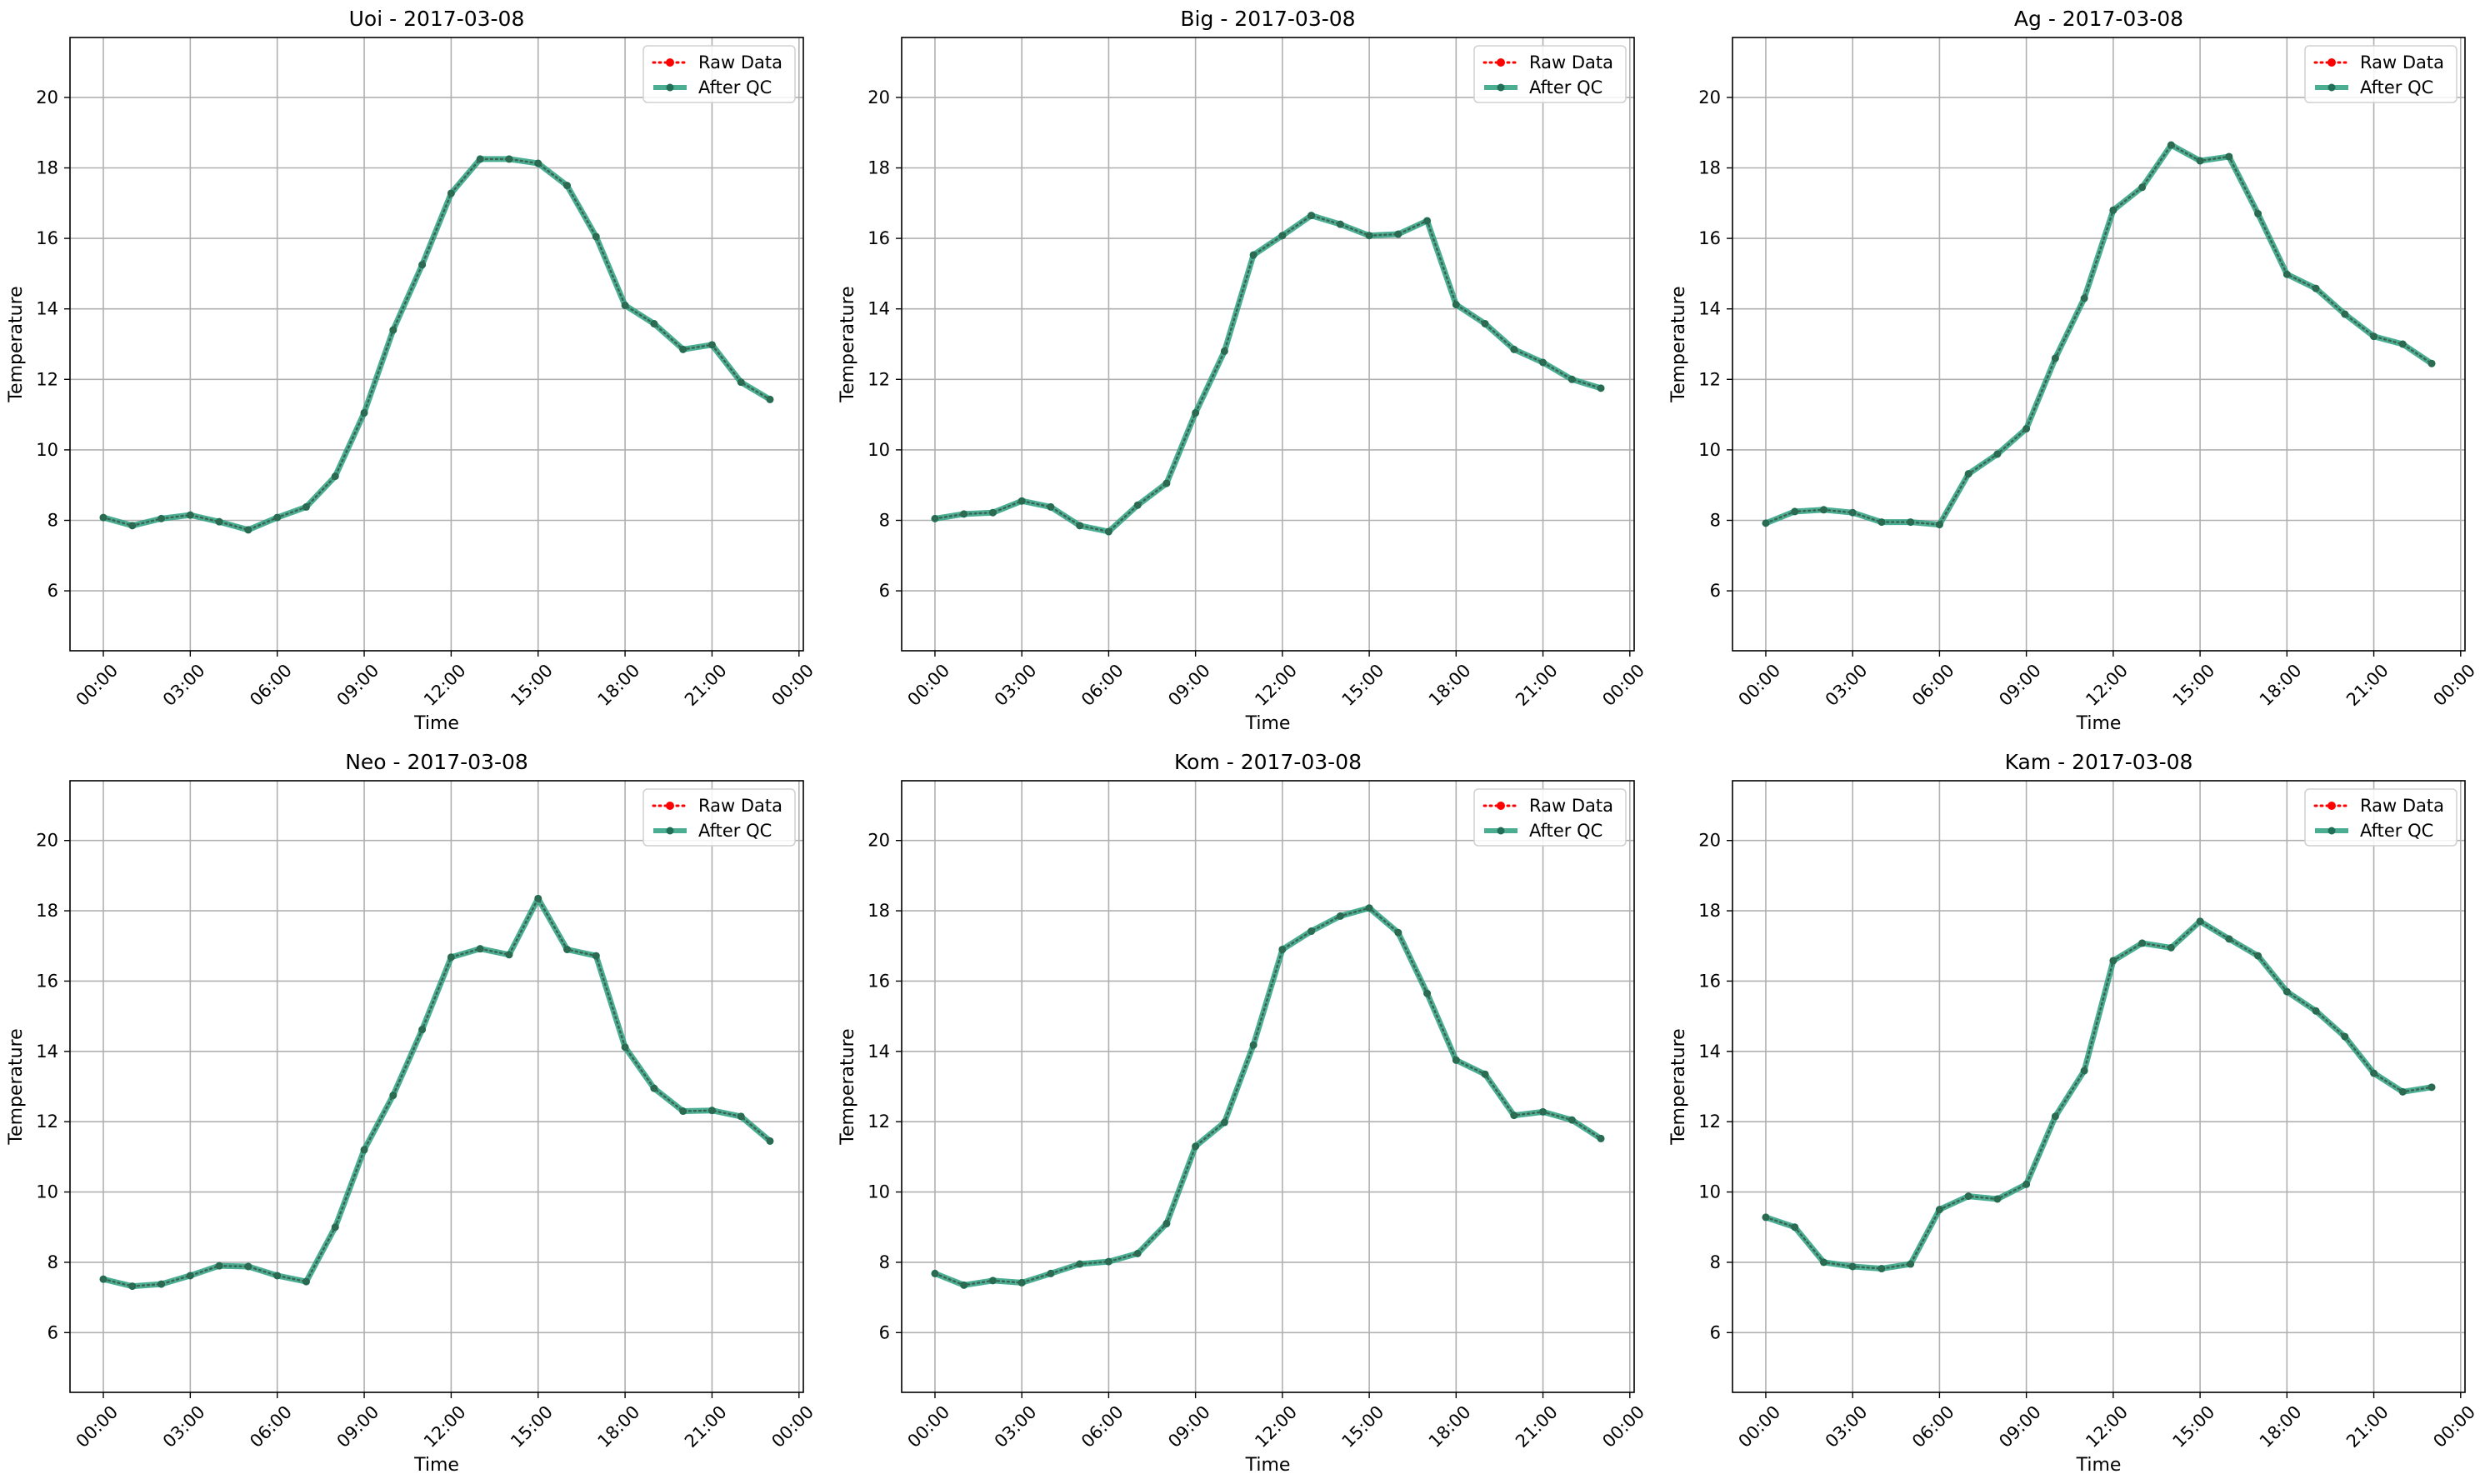 This screenshot has height=1484, width=2485. What do you see at coordinates (2098, 1095) in the screenshot?
I see `series-line-after-qc` at bounding box center [2098, 1095].